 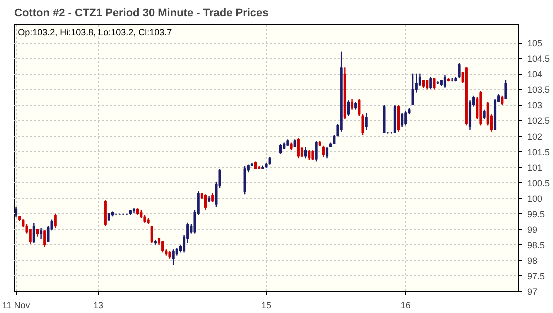 I want to click on y-tick-label: 103, so click(x=535, y=105).